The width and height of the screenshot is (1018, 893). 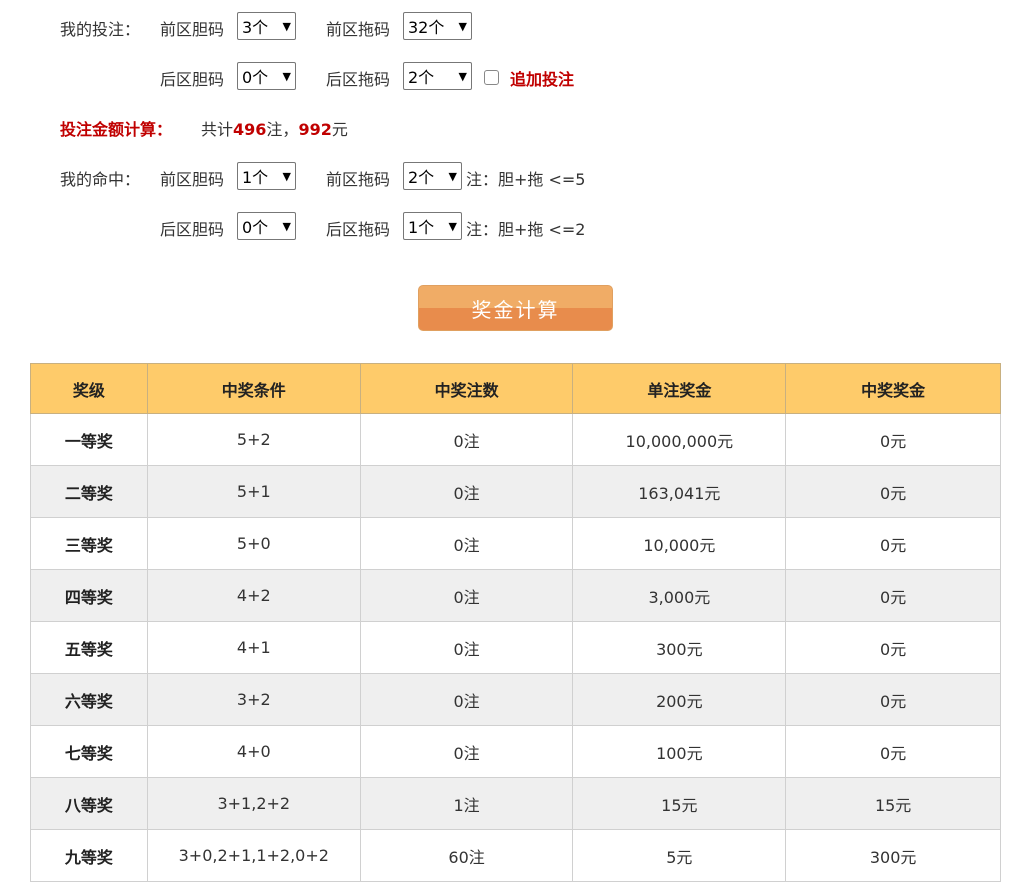 I want to click on bet-back-tuo-select: 2个 ▼, so click(x=437, y=76).